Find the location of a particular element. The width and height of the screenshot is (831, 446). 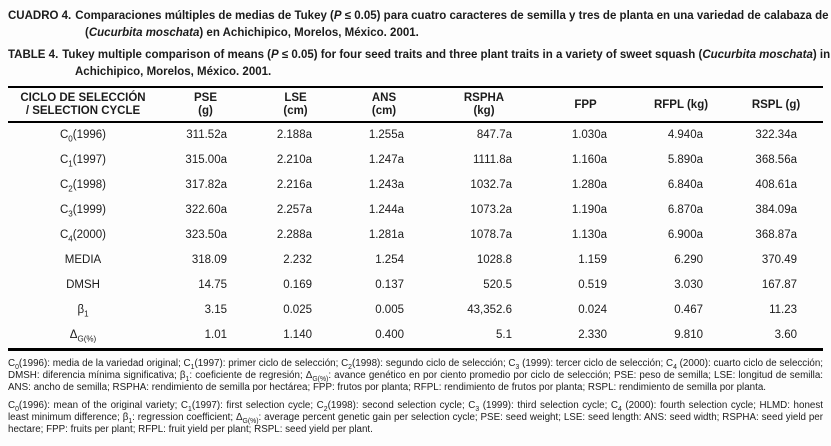

column-header-rfpl: RFPL (kg) is located at coordinates (681, 104).